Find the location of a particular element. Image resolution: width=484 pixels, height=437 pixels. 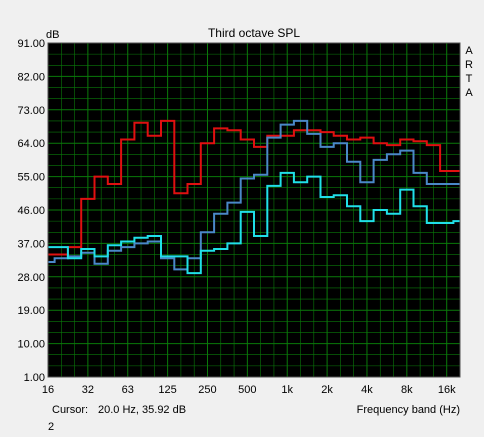

cursor-readout: 20.0 Hz, 35.92 dB is located at coordinates (142, 410).